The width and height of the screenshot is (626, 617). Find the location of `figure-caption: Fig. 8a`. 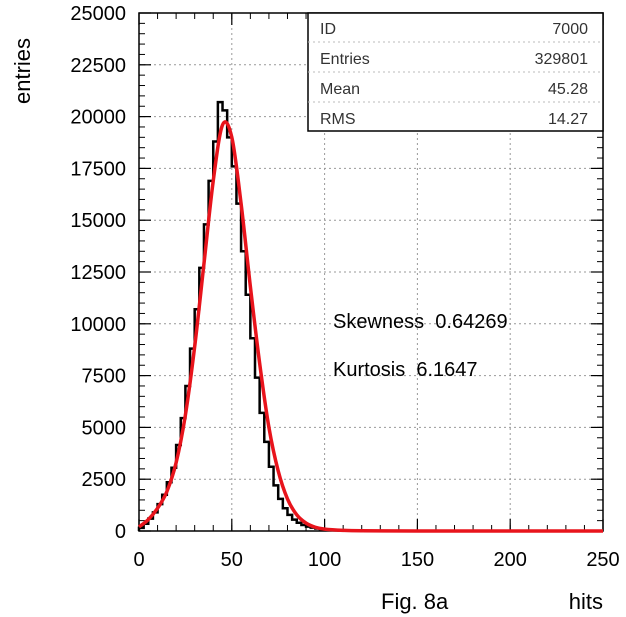

figure-caption: Fig. 8a is located at coordinates (415, 601).